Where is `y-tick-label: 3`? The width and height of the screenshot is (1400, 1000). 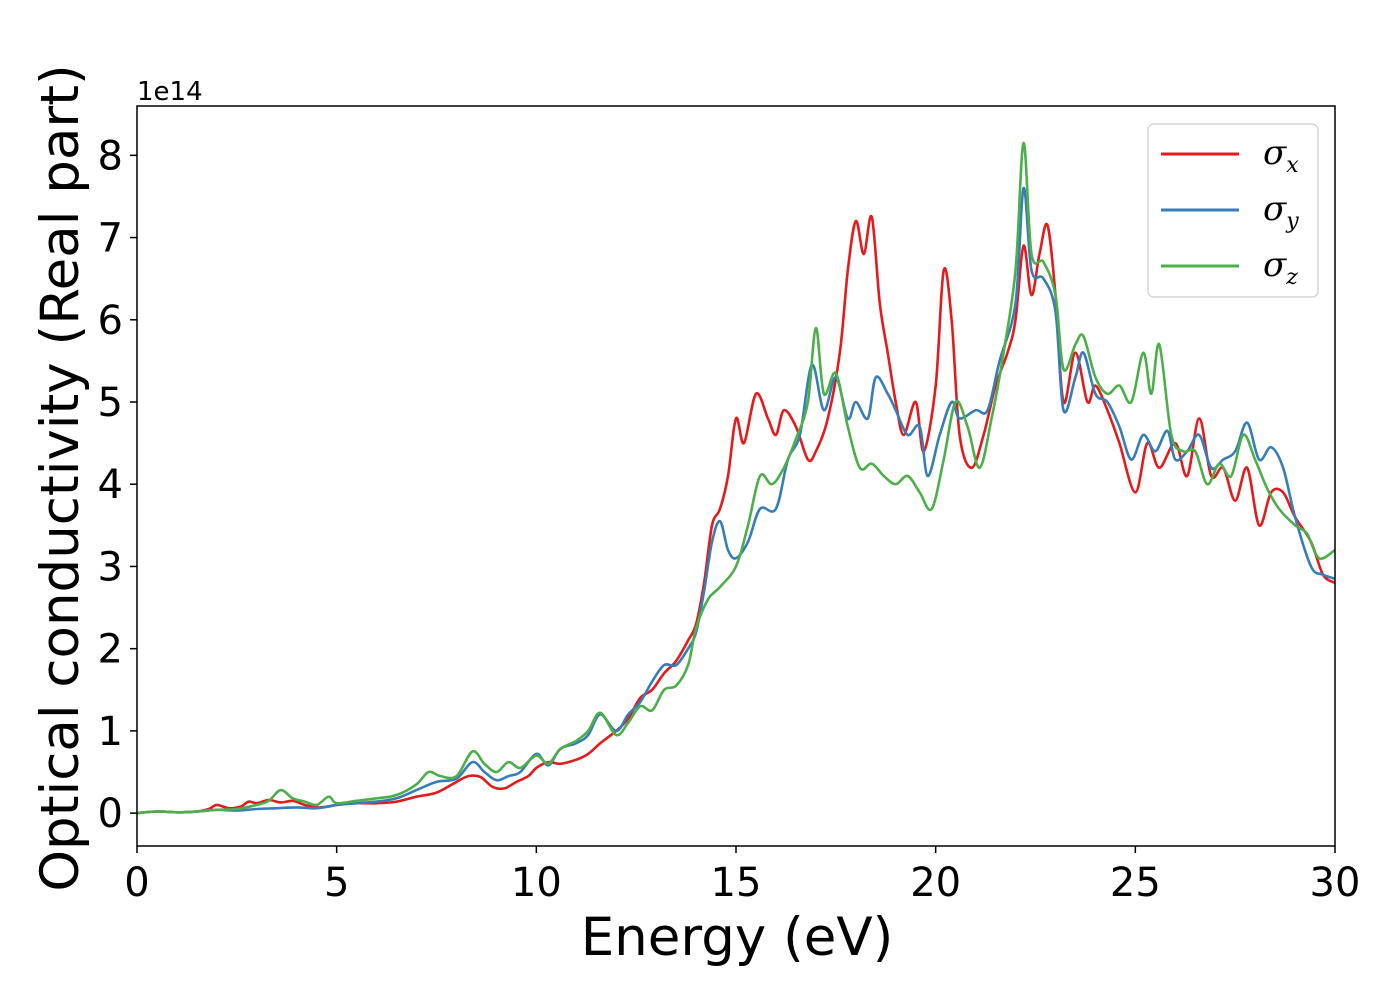
y-tick-label: 3 is located at coordinates (110, 567).